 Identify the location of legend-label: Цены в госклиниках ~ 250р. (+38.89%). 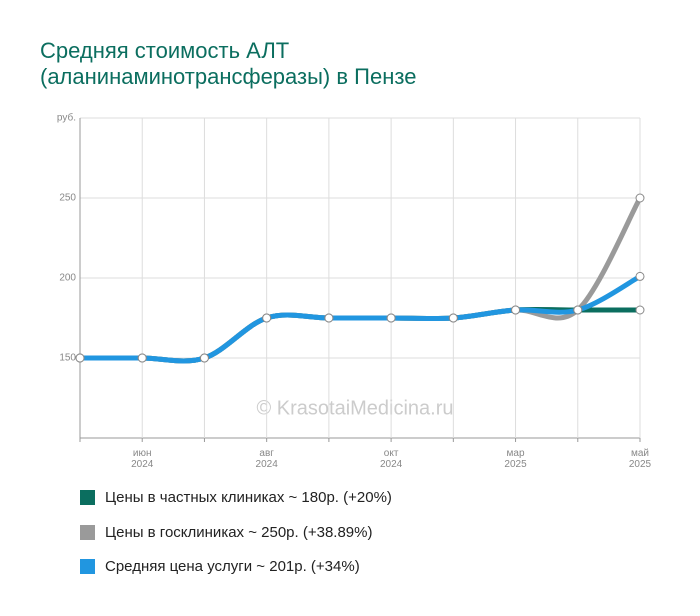
(239, 532).